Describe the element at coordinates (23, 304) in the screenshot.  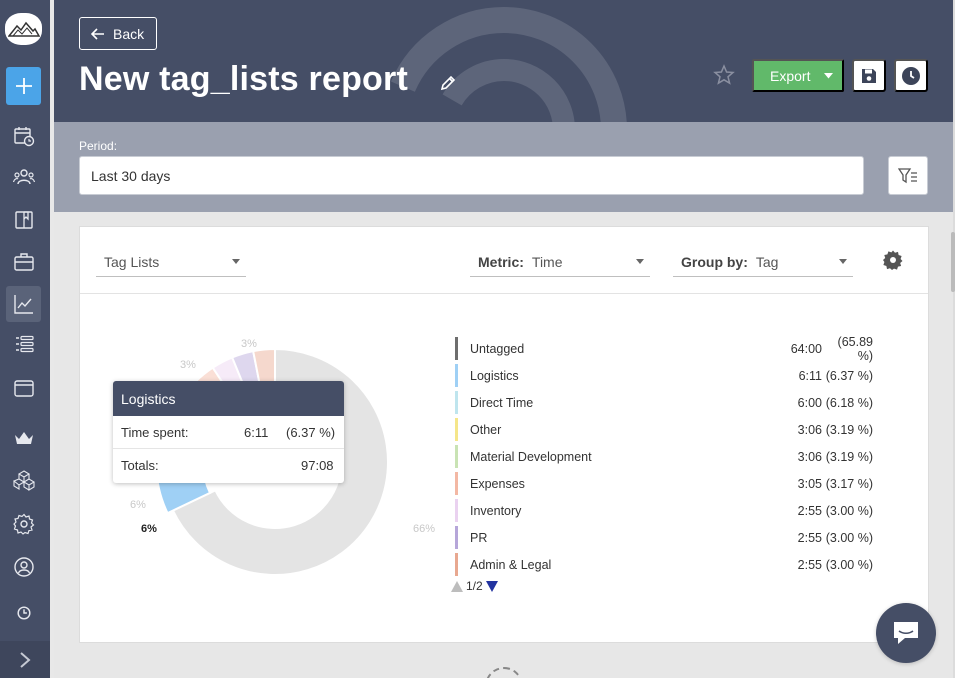
I see `chart-icon` at that location.